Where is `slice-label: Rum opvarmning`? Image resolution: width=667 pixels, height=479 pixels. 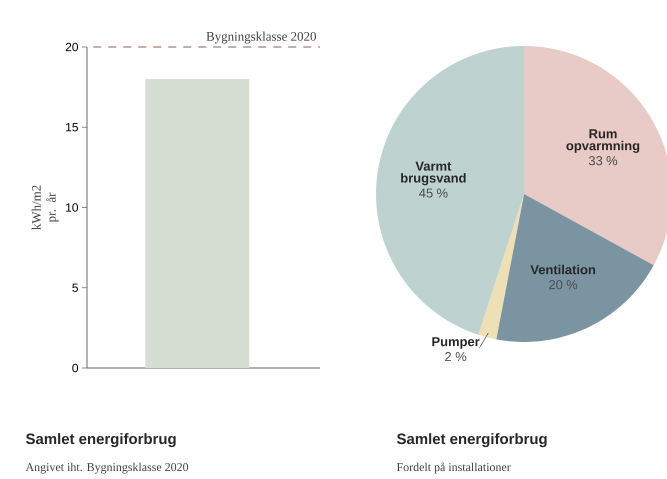
slice-label: Rum opvarmning is located at coordinates (603, 141).